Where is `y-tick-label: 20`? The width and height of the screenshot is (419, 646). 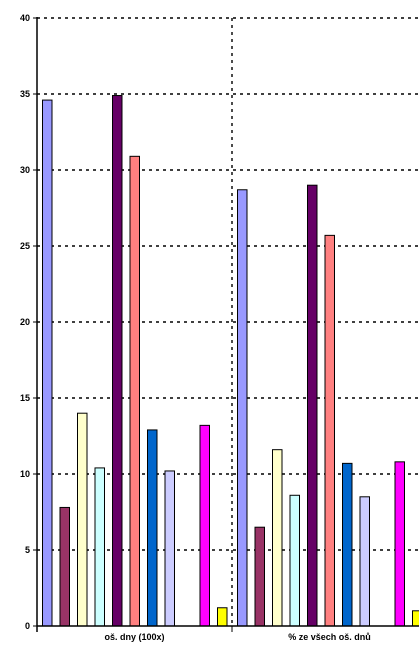
y-tick-label: 20 is located at coordinates (25, 322).